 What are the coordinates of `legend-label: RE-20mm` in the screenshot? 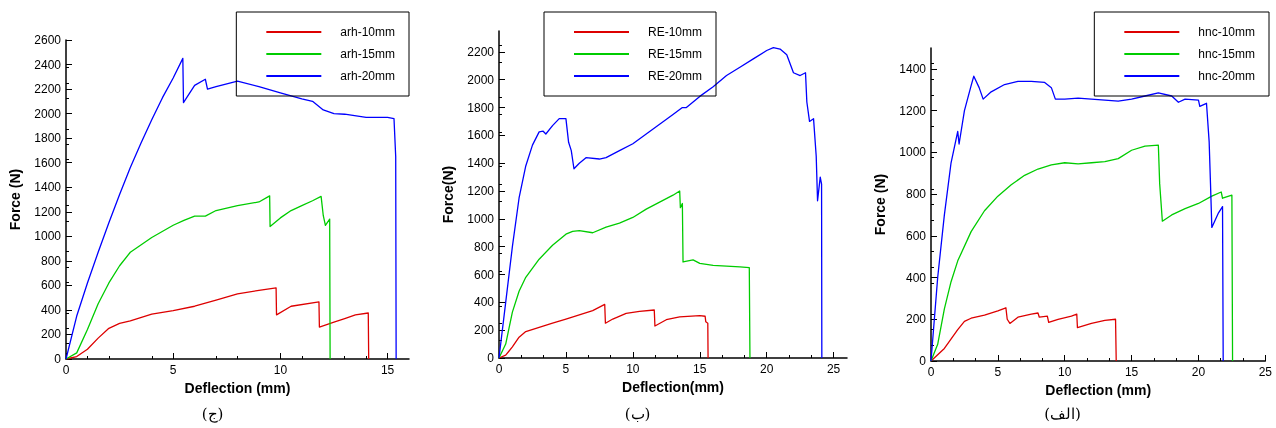 It's located at (675, 76).